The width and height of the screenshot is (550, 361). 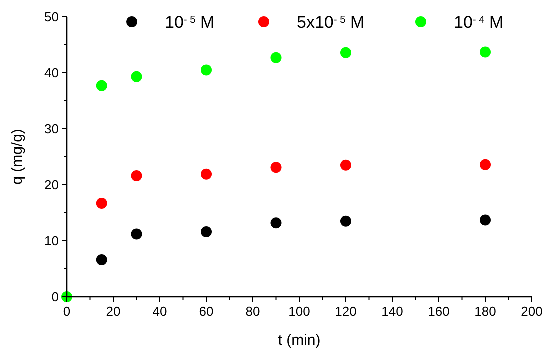 I want to click on y-tick-label: 50, so click(x=51, y=17).